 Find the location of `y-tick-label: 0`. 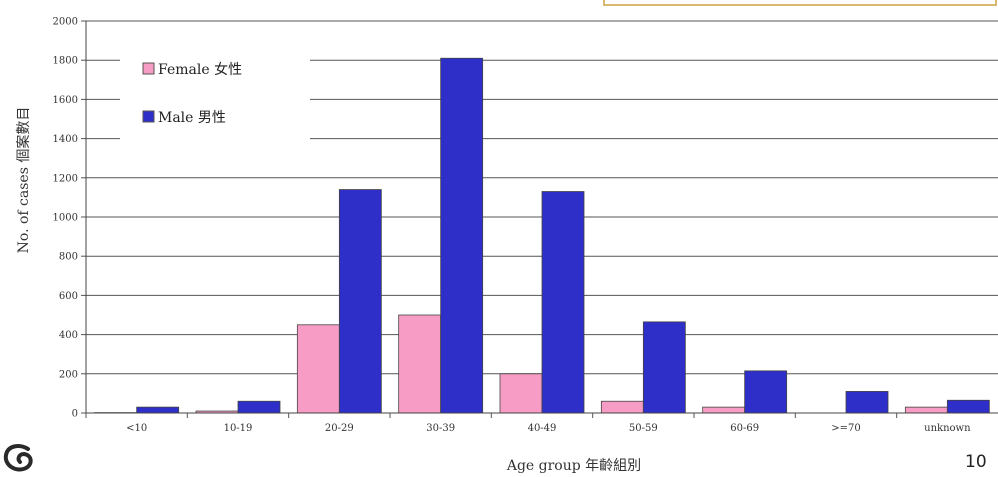

y-tick-label: 0 is located at coordinates (75, 414).